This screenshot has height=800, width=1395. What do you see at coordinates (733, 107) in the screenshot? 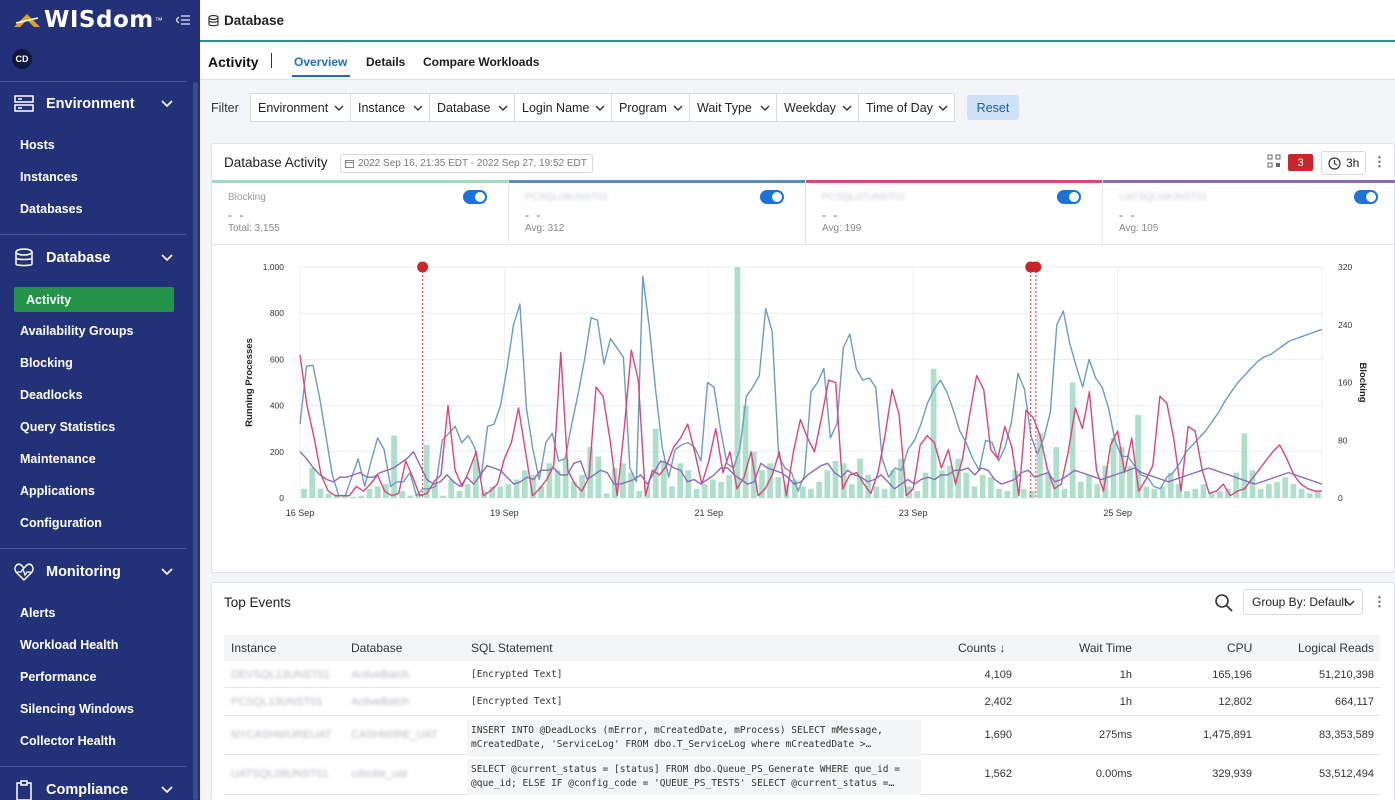
I see `filter-wait-type-dropdown: Wait Type` at bounding box center [733, 107].